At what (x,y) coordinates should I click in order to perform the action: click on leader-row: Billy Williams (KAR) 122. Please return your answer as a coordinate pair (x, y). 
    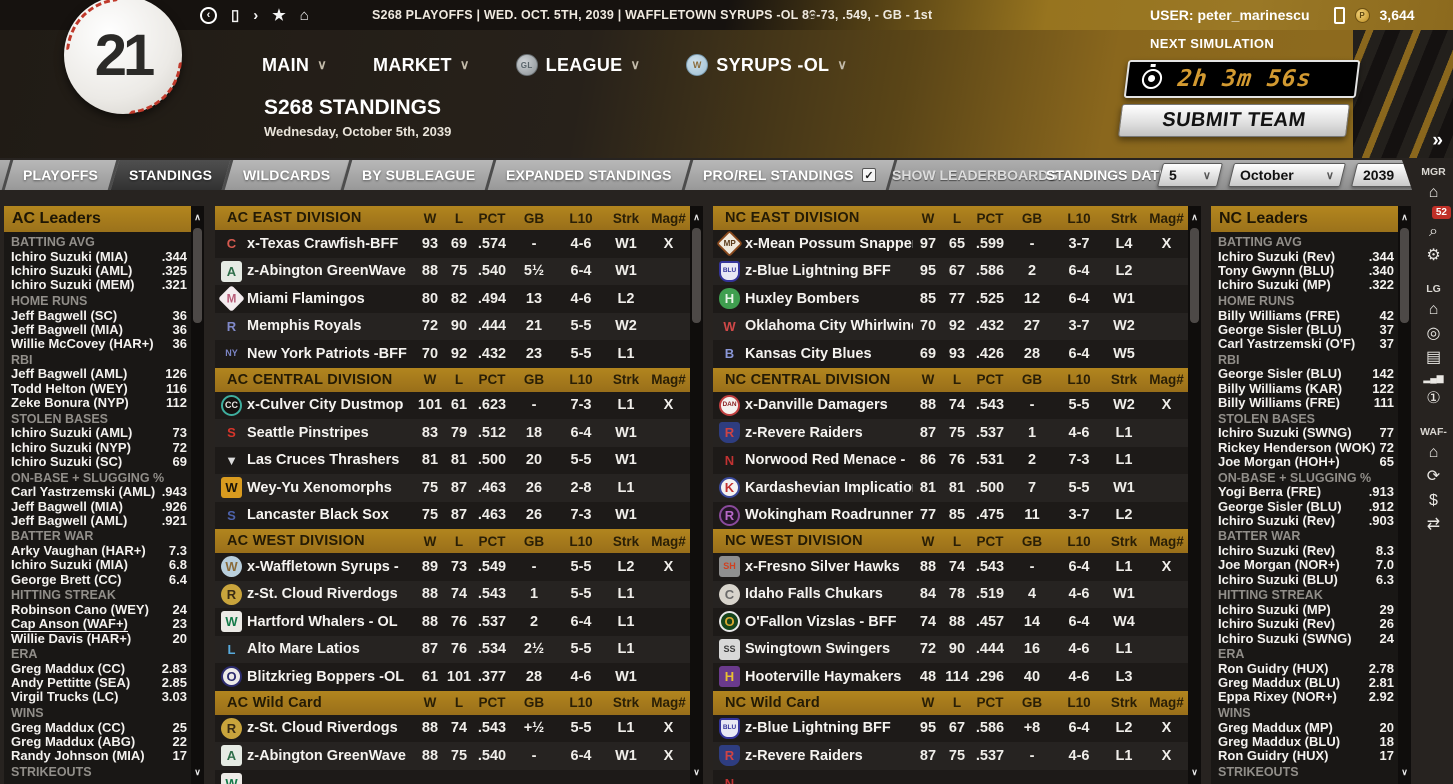
    Looking at the image, I should click on (1304, 388).